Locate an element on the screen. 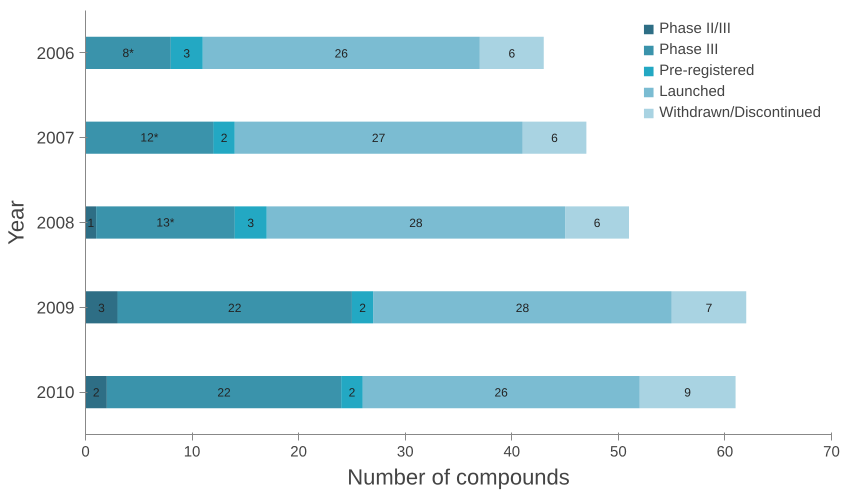 Image resolution: width=851 pixels, height=504 pixels. data-label: 8* is located at coordinates (128, 53).